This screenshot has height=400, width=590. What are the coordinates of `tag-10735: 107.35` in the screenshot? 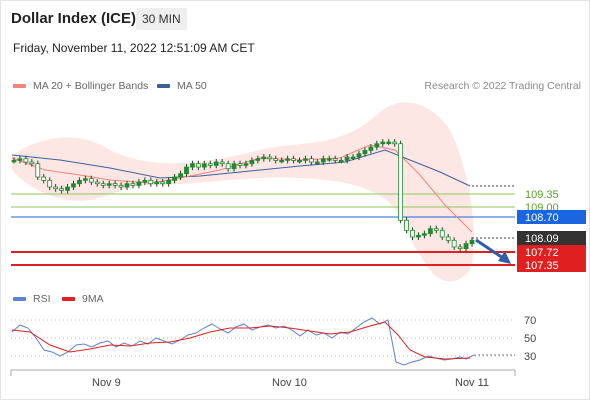 It's located at (551, 265).